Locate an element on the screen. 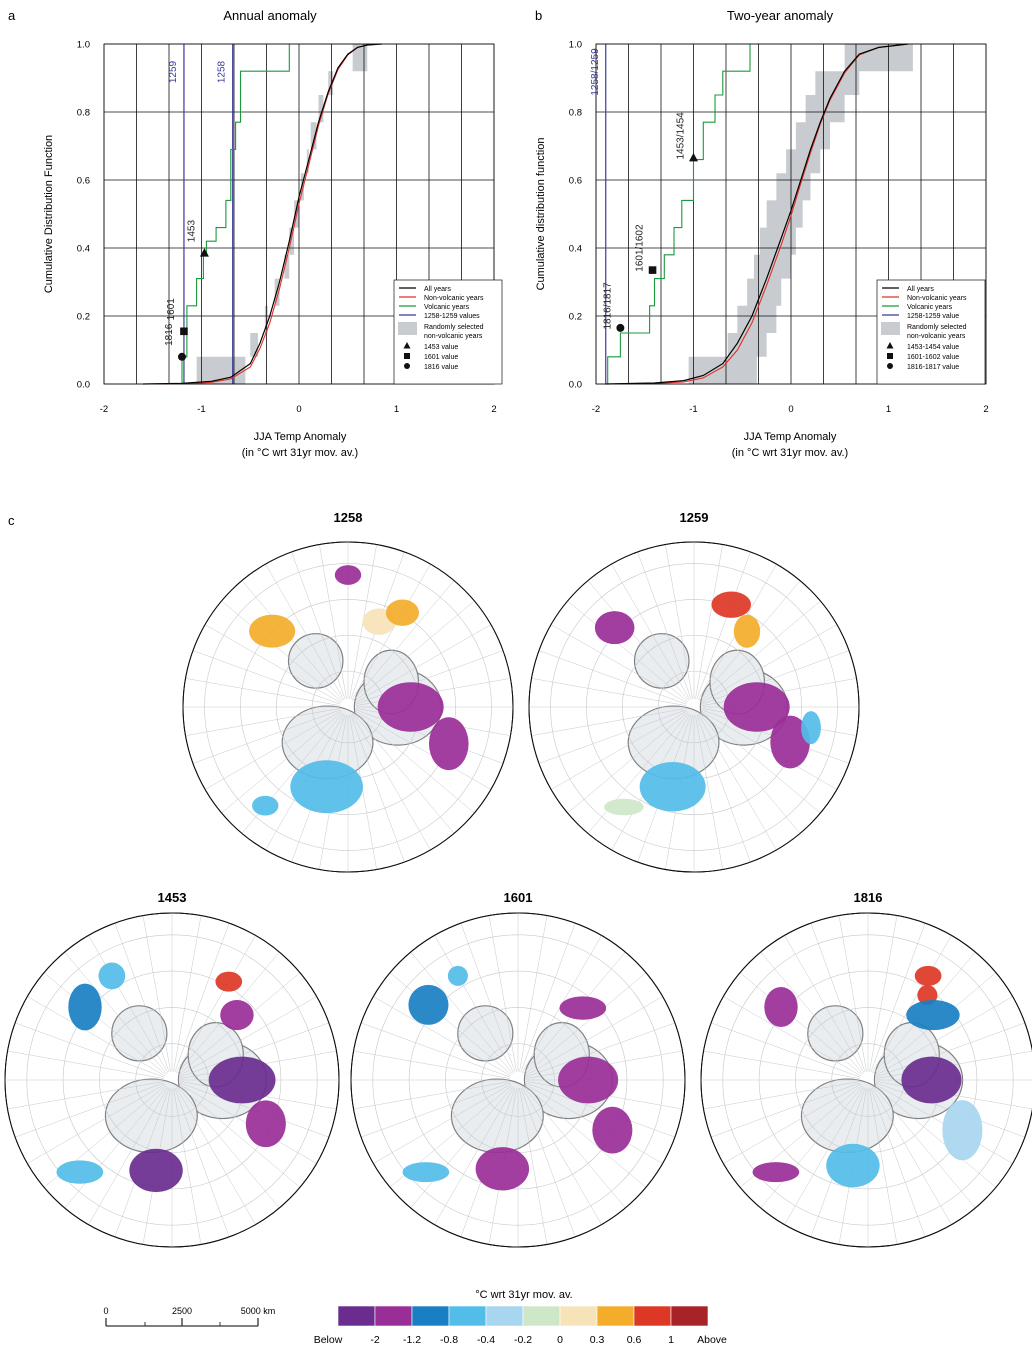 This screenshot has width=1032, height=1355. chart-title: Two-year anomaly is located at coordinates (780, 15).